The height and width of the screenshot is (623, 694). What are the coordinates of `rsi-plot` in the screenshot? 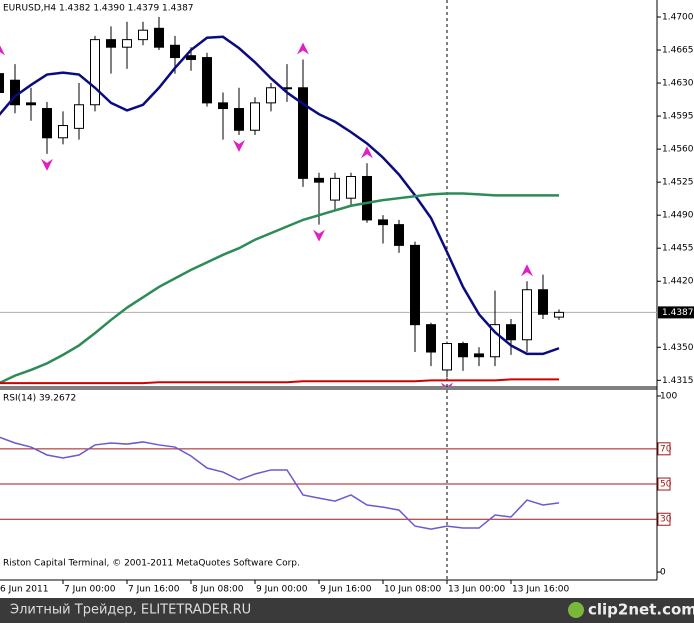 It's located at (328, 483).